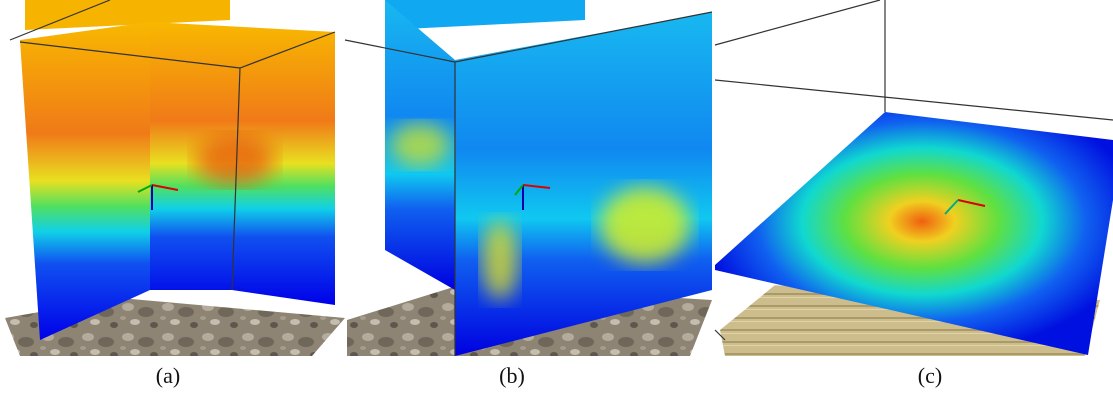  I want to click on caption: (a), so click(168, 375).